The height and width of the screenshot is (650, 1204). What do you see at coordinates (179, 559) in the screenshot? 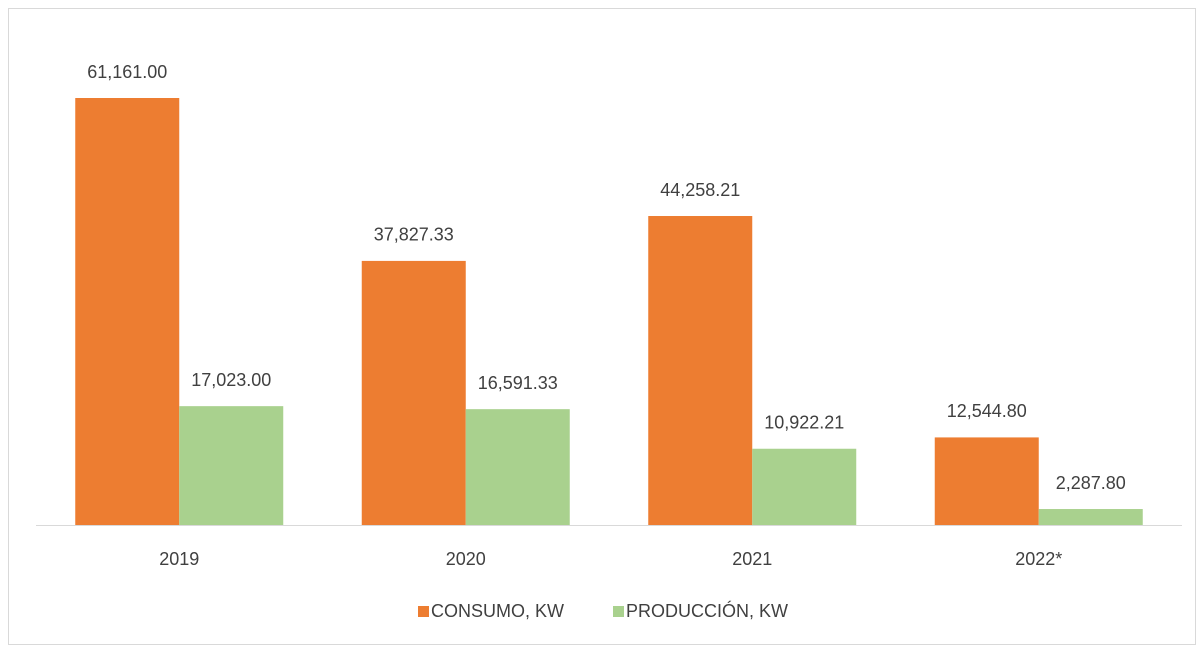
I see `x-tick-label: 2019` at bounding box center [179, 559].